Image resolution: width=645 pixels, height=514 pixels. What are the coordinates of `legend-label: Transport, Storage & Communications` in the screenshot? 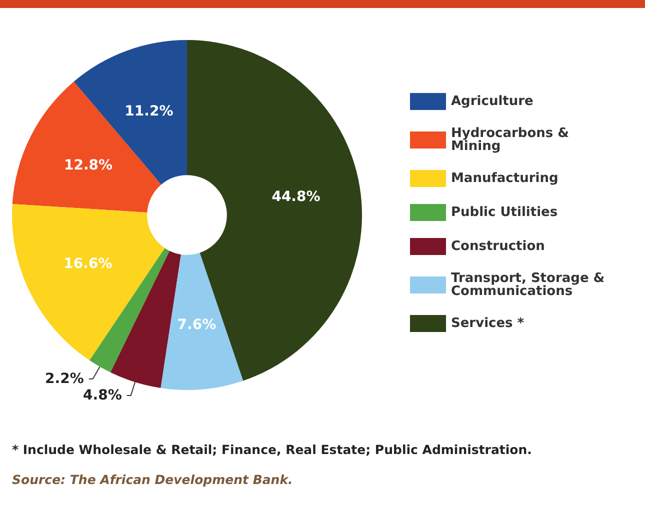 It's located at (530, 285).